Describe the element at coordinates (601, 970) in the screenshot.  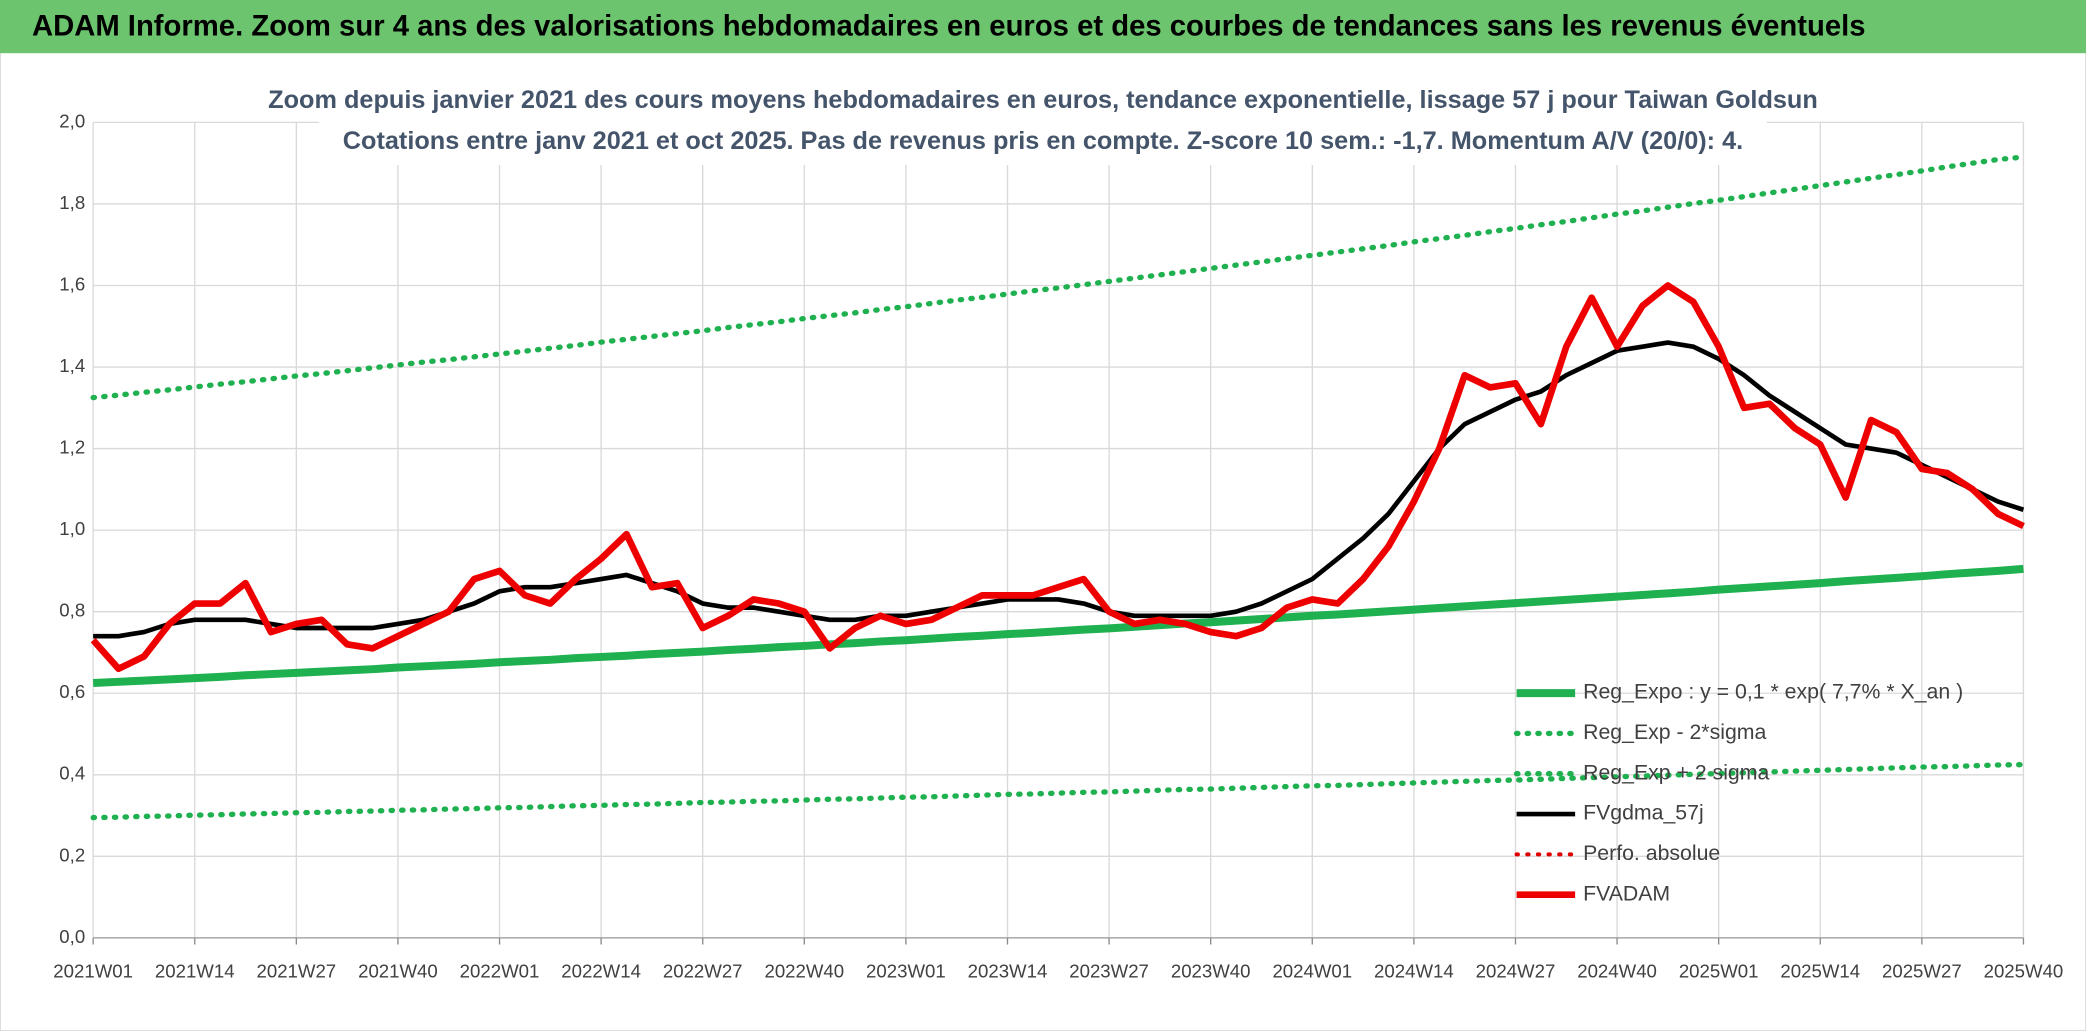
I see `x-tick-label: 2022W14` at that location.